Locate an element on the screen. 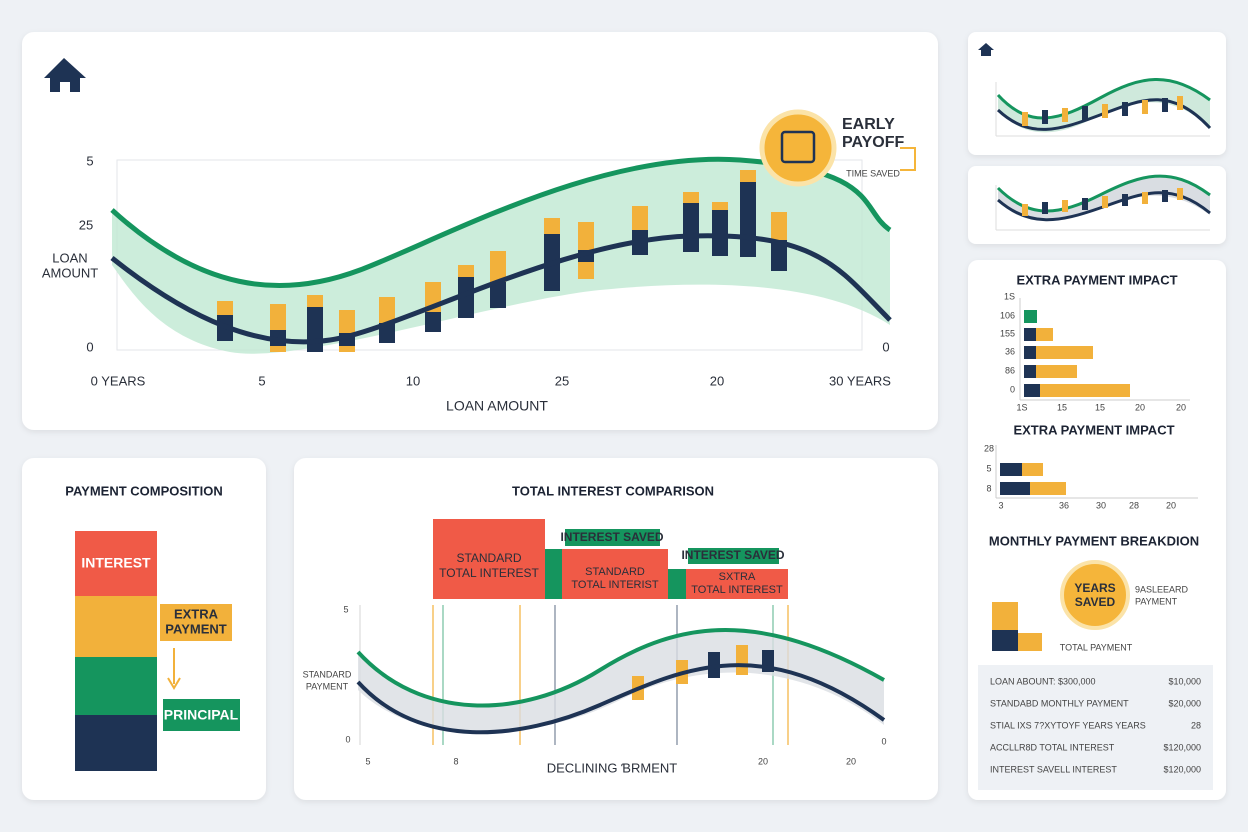 This screenshot has width=1248, height=832. table-bg is located at coordinates (1095, 727).